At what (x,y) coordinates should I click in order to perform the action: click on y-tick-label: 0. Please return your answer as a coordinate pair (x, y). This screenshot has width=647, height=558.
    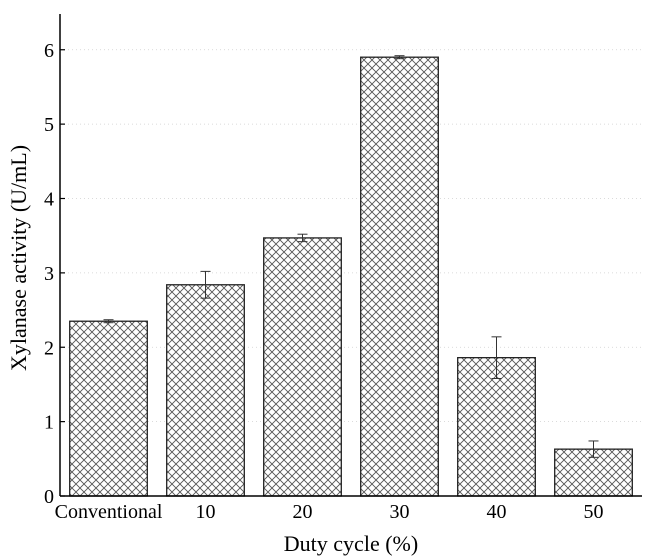
    Looking at the image, I should click on (49, 497).